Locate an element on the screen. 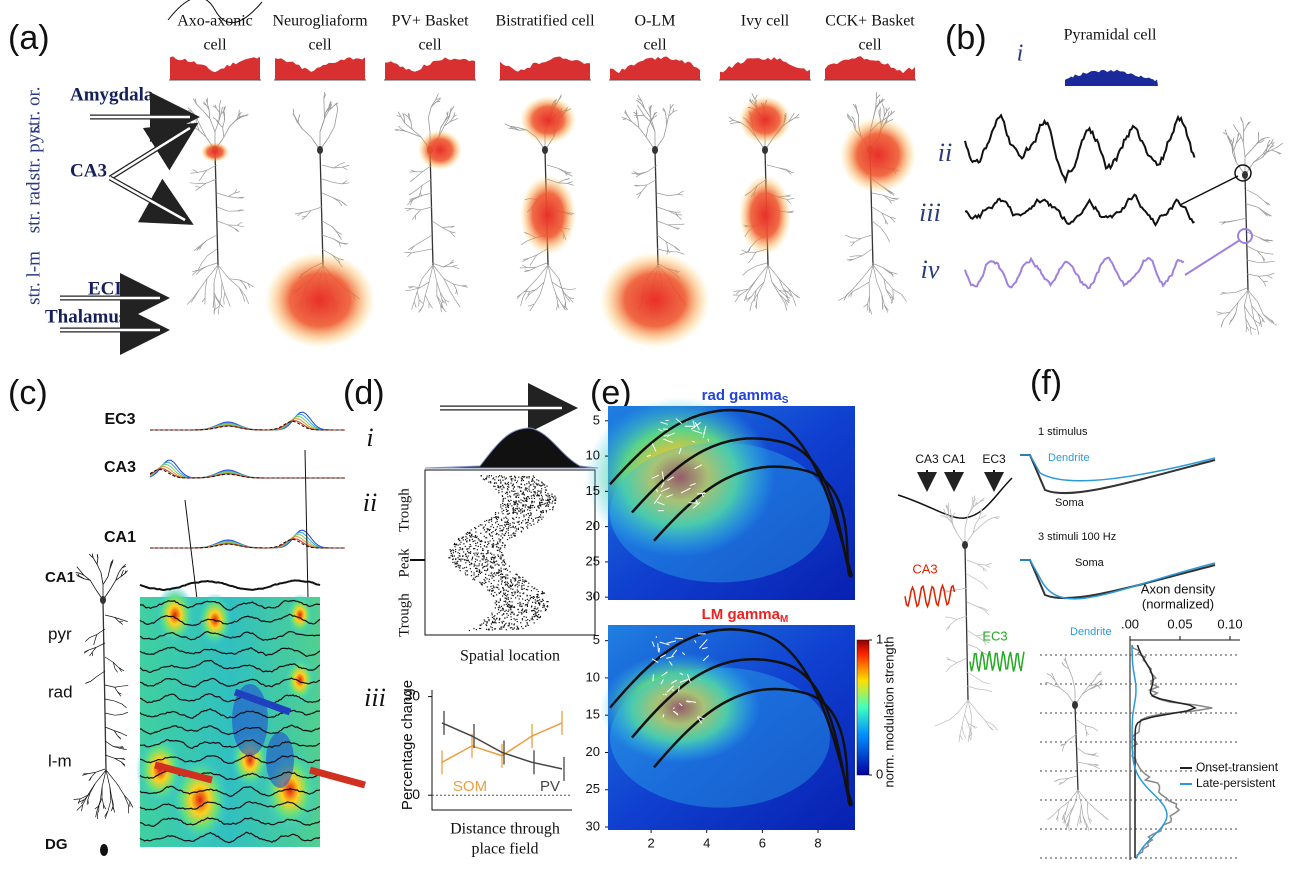 Image resolution: width=1291 pixels, height=873 pixels. map-title: LM gammaM is located at coordinates (745, 615).